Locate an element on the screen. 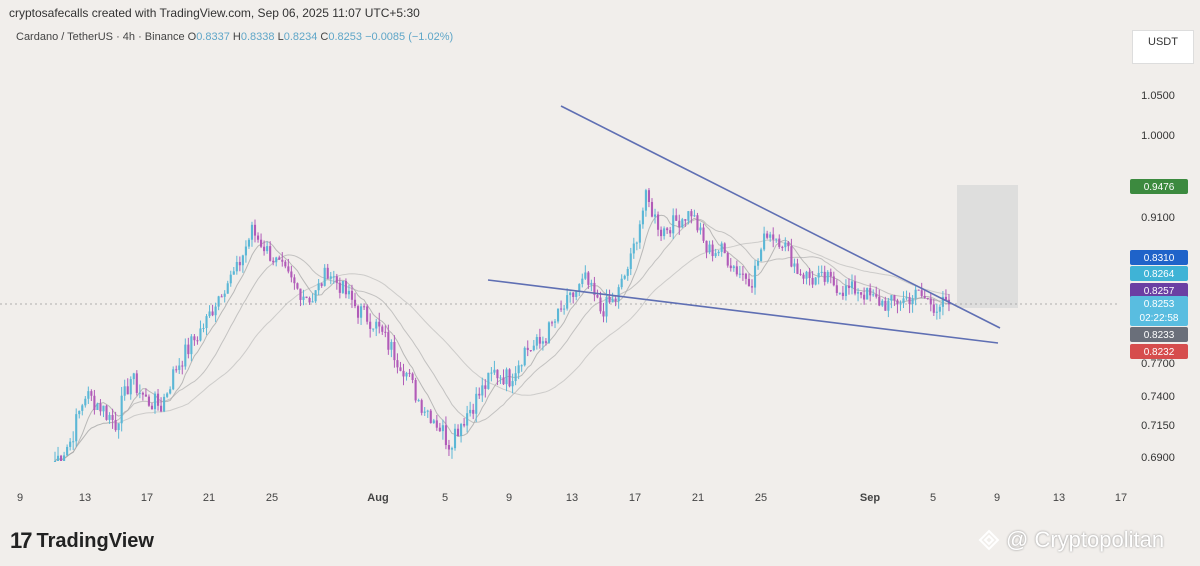 This screenshot has height=566, width=1200. trendline-upper is located at coordinates (780, 217).